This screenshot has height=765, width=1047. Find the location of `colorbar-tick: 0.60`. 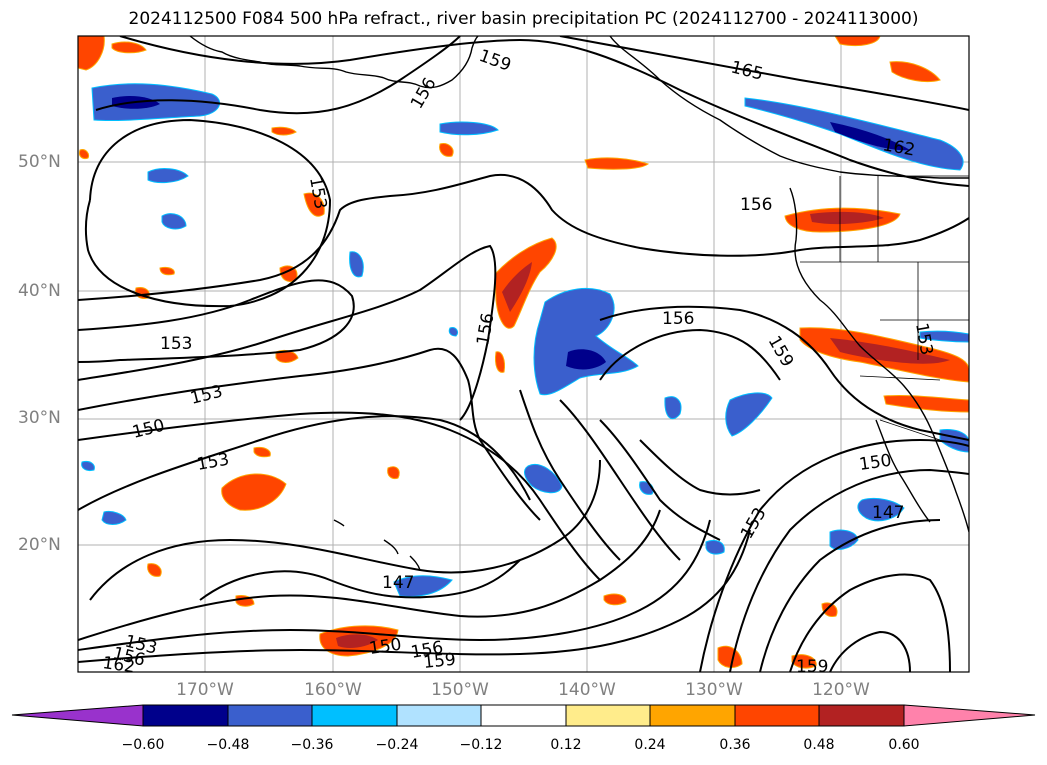

colorbar-tick: 0.60 is located at coordinates (904, 745).